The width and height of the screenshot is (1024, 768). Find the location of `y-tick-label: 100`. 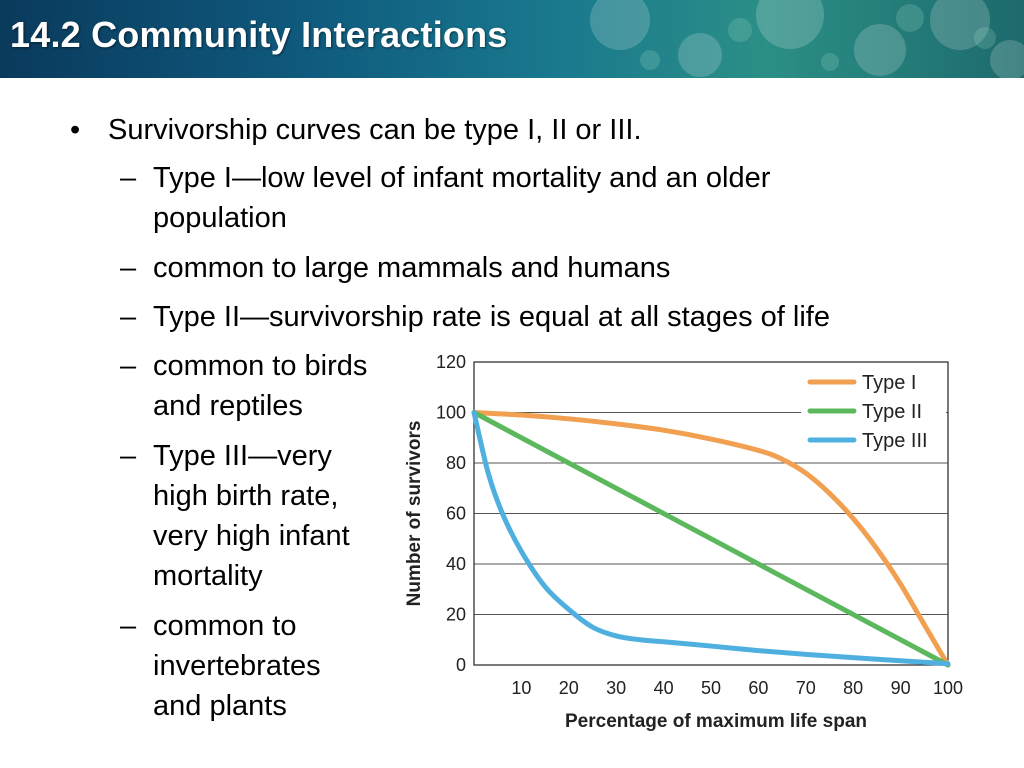

y-tick-label: 100 is located at coordinates (451, 413).